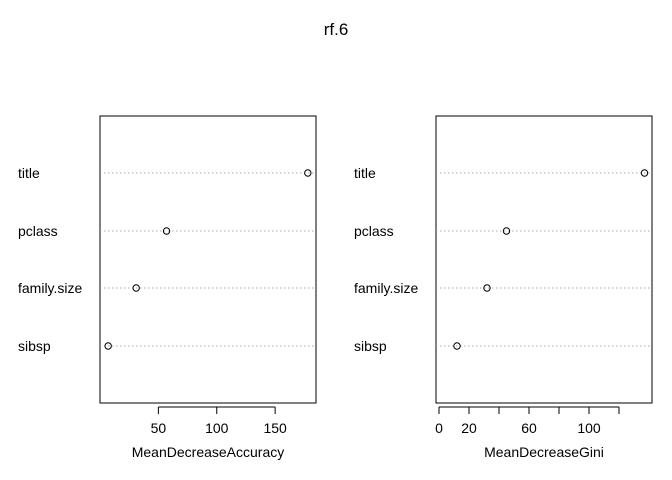  I want to click on gini-x-tick-label: 100, so click(589, 428).